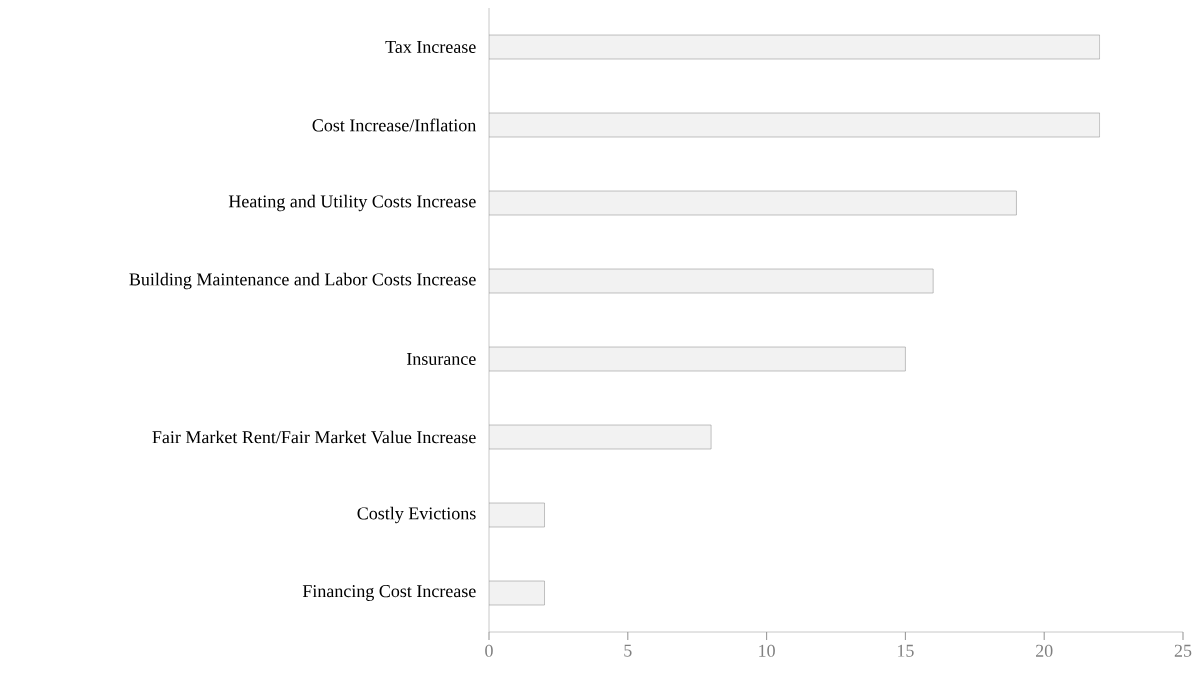 This screenshot has height=679, width=1204. What do you see at coordinates (352, 203) in the screenshot?
I see `y-tick-label: Heating and Utility Costs Increase` at bounding box center [352, 203].